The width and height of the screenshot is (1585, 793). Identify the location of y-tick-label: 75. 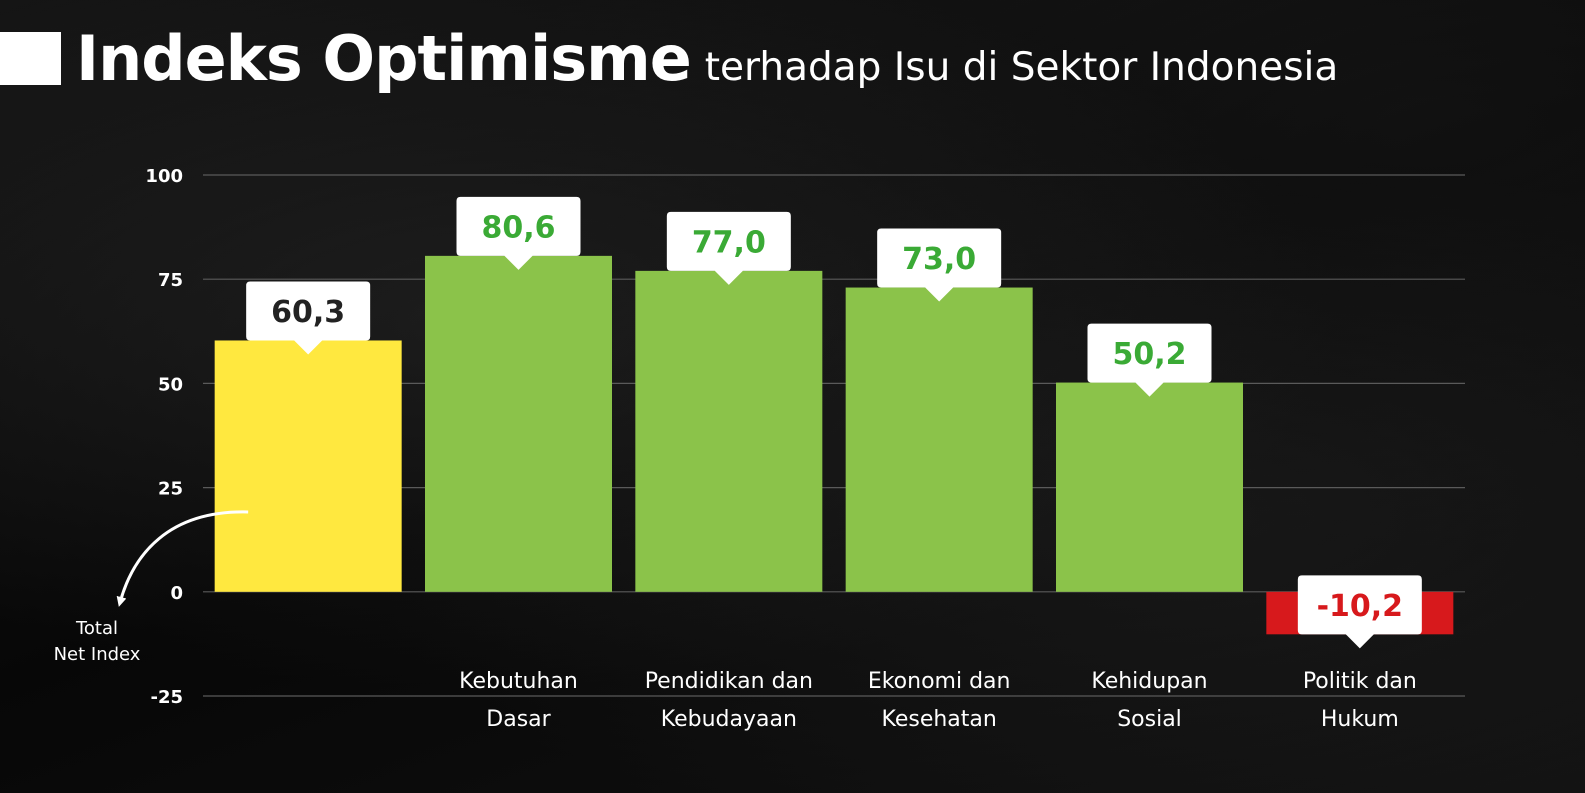
(170, 280).